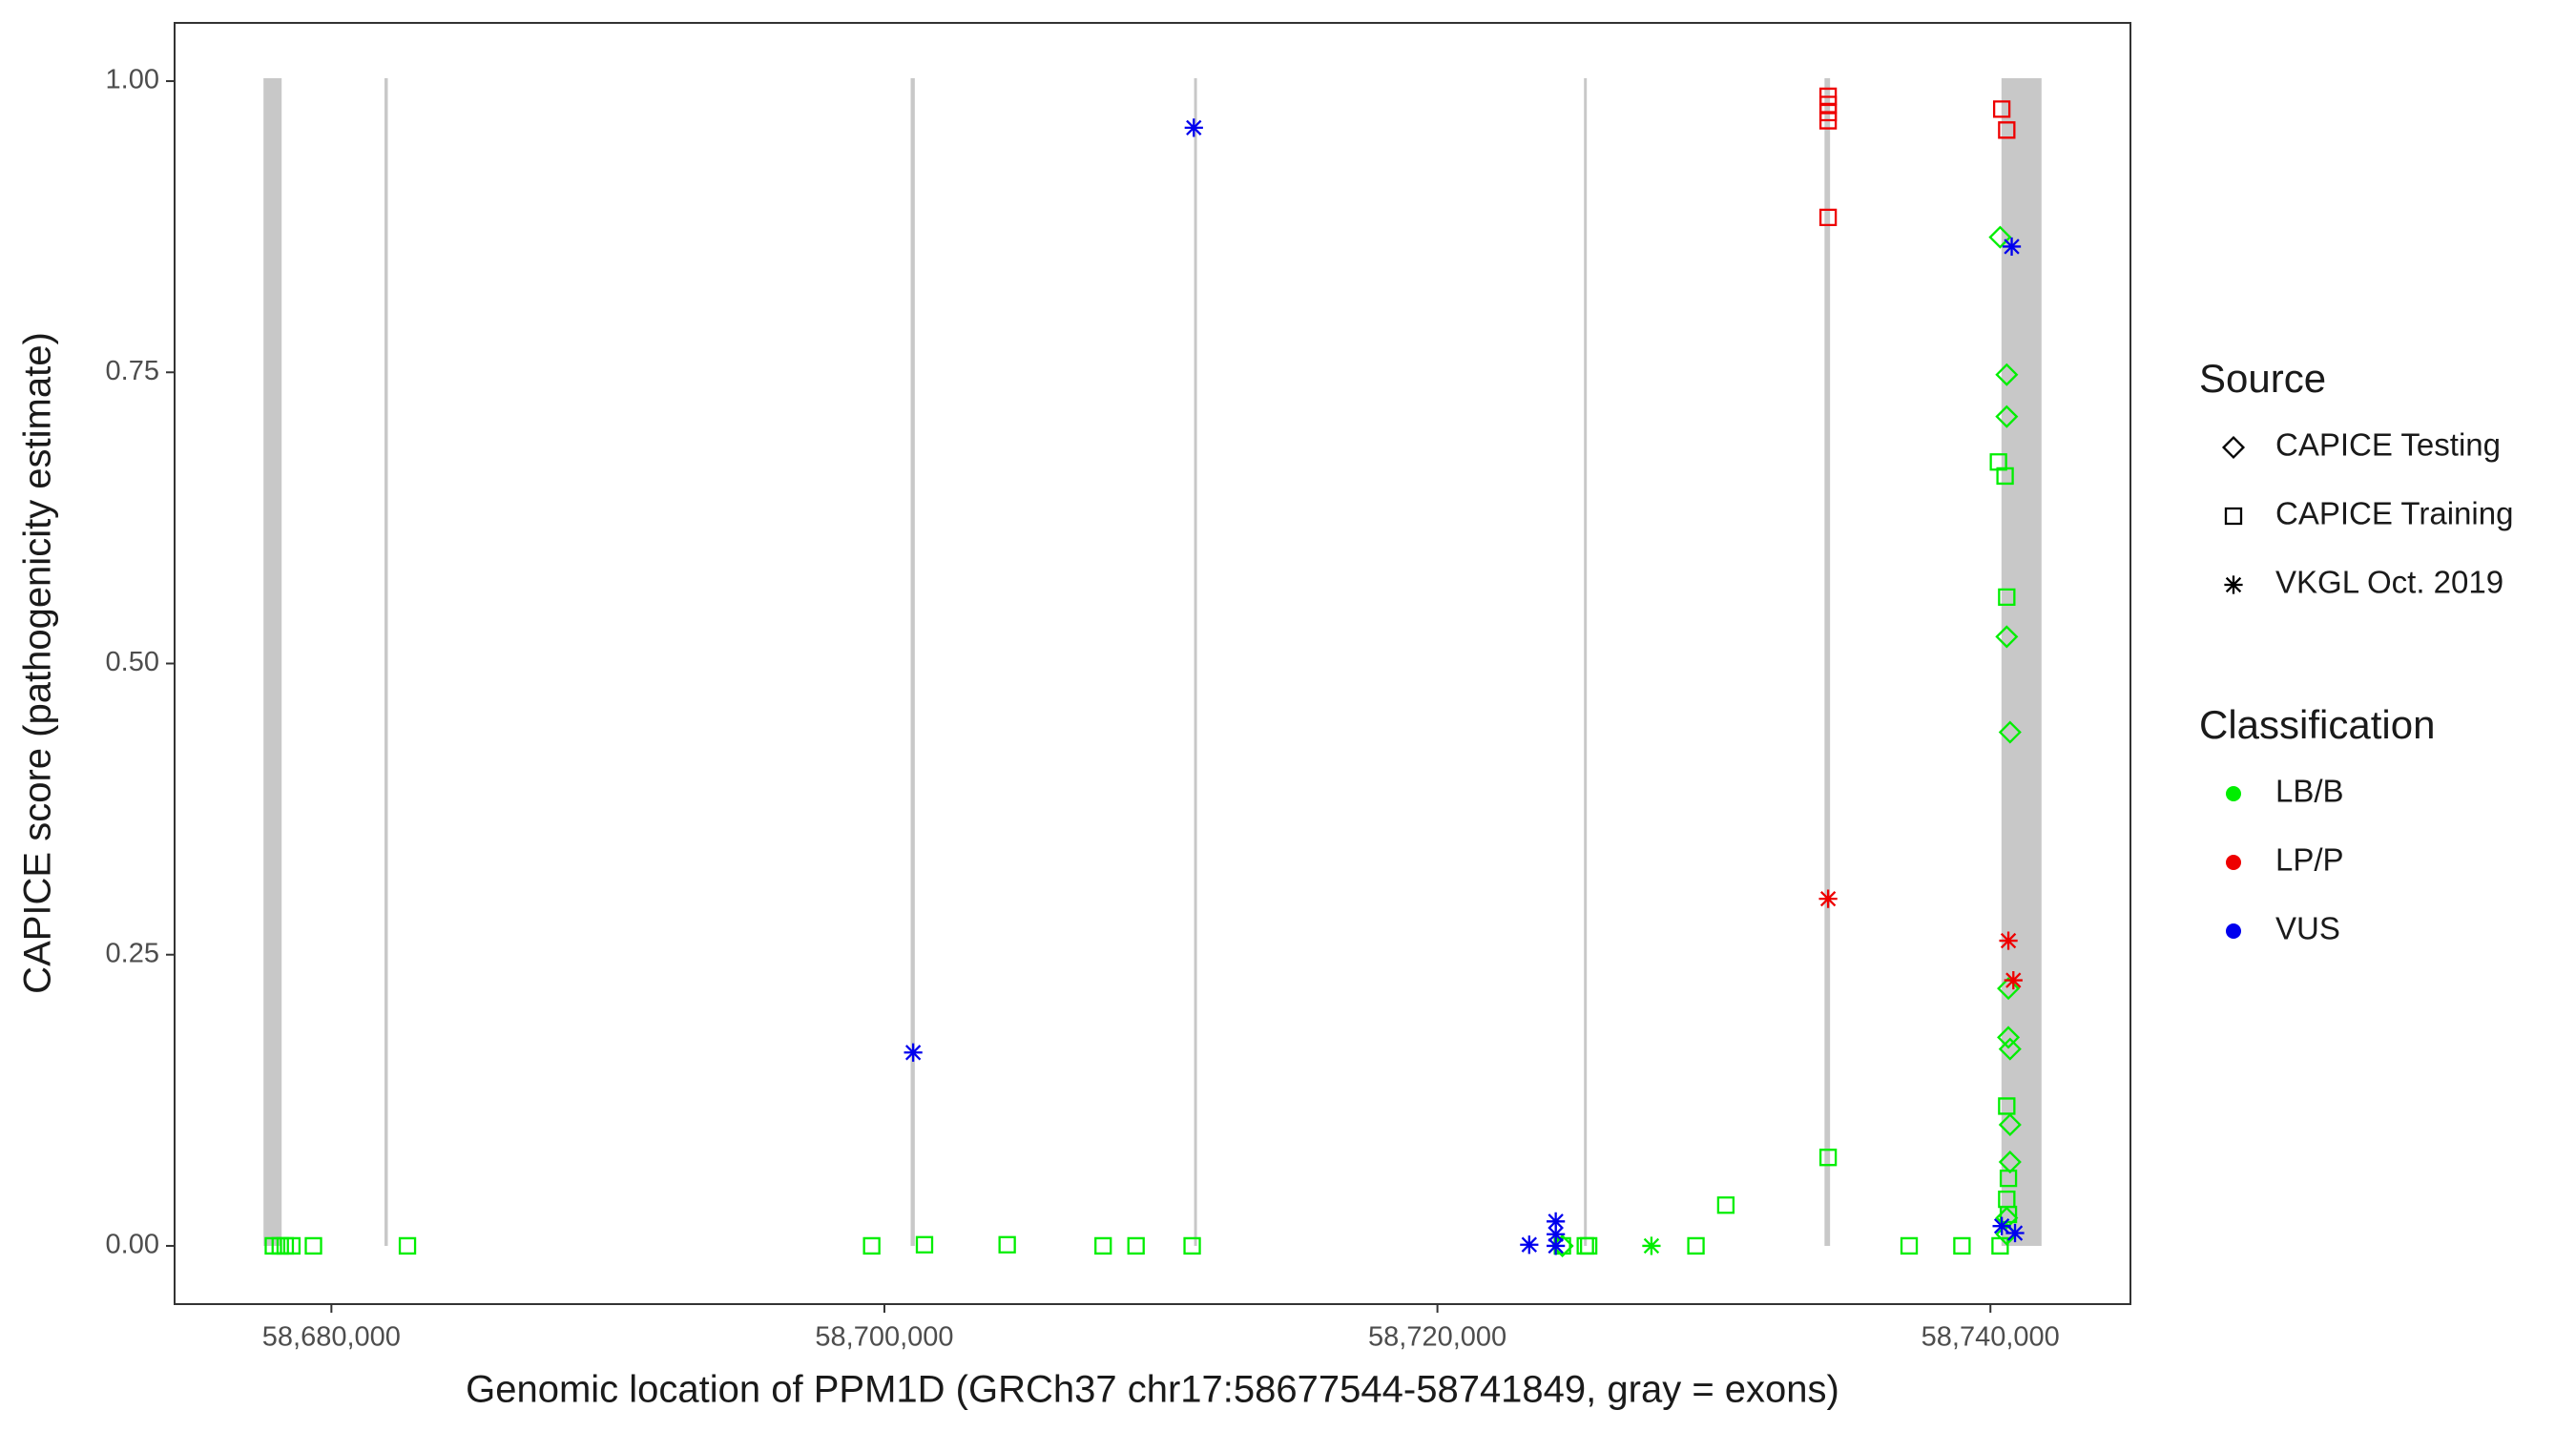 The height and width of the screenshot is (1431, 2576). Describe the element at coordinates (38, 663) in the screenshot. I see `y-axis-title: CAPICE score (pathogenicity estimate)` at that location.